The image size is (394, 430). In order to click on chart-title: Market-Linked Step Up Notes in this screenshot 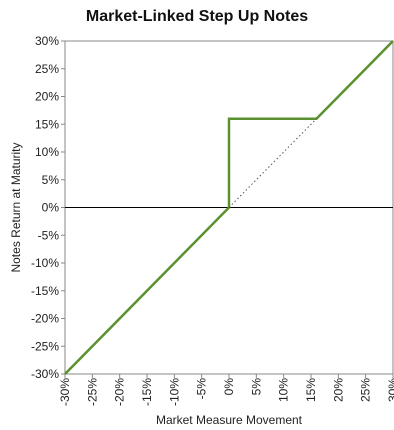, I will do `click(197, 16)`.